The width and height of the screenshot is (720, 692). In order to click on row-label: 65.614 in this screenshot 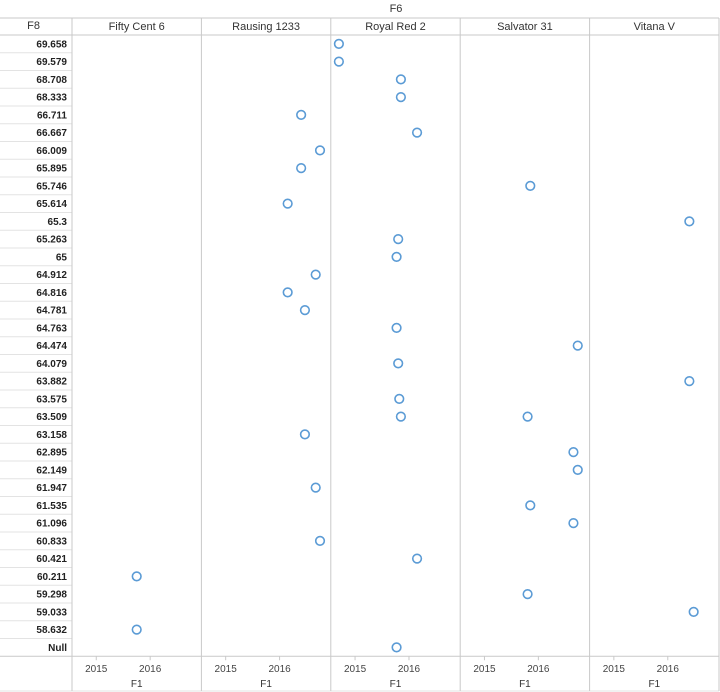, I will do `click(51, 204)`.